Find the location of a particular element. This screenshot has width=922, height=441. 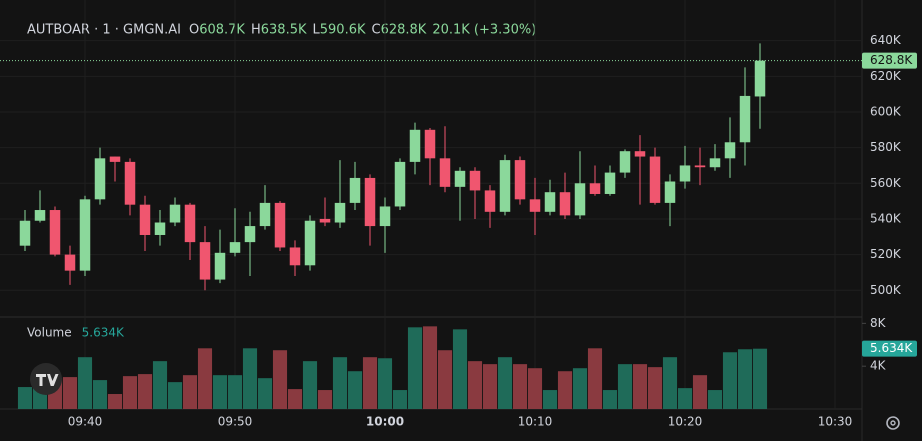

logo-bg is located at coordinates (46, 379).